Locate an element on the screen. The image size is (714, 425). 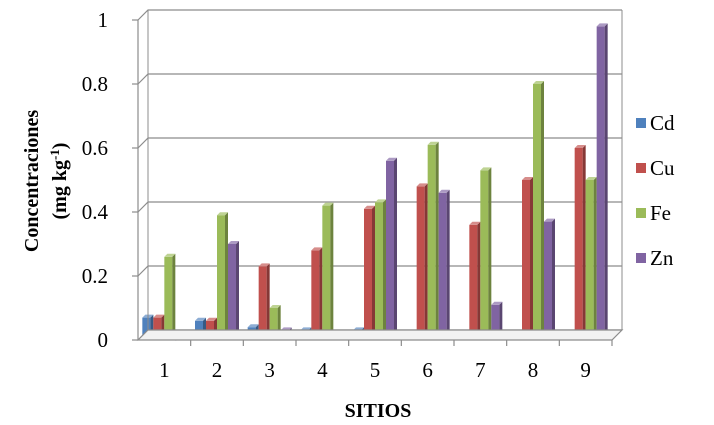
y-tick-label: 0.6 is located at coordinates (95, 148).